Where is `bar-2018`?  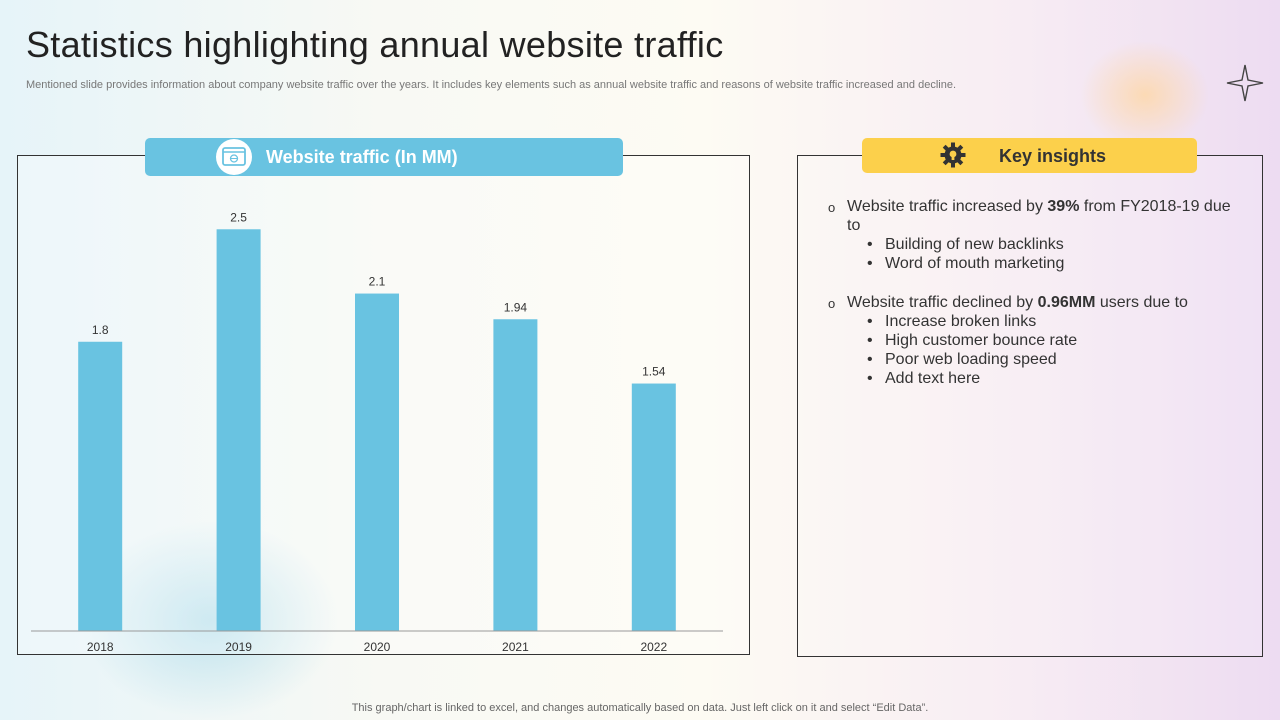 bar-2018 is located at coordinates (100, 486).